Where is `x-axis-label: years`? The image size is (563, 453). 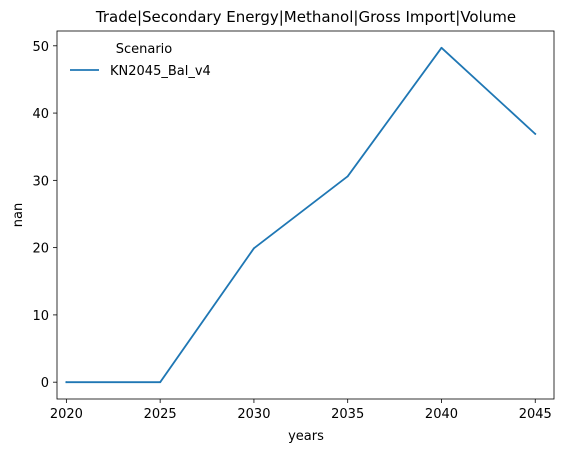 x-axis-label: years is located at coordinates (306, 436).